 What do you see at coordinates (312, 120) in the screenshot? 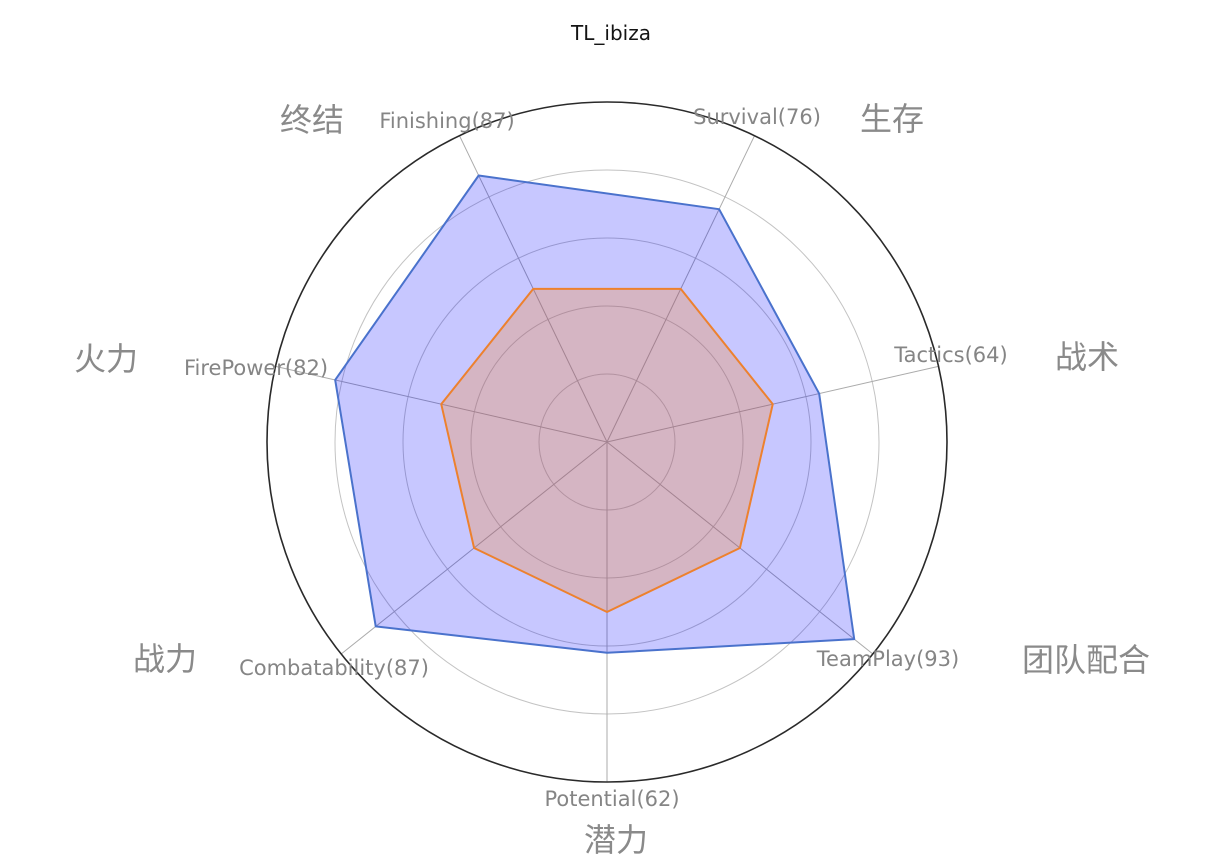
I see `axis-label-zh-finishing: 终结` at bounding box center [312, 120].